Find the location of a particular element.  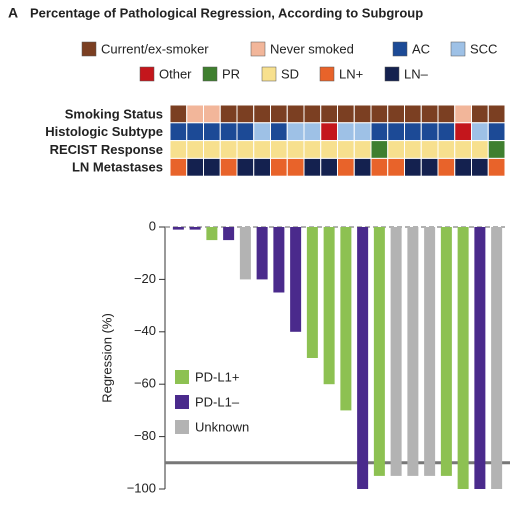

row-label: Smoking Status is located at coordinates (114, 113).